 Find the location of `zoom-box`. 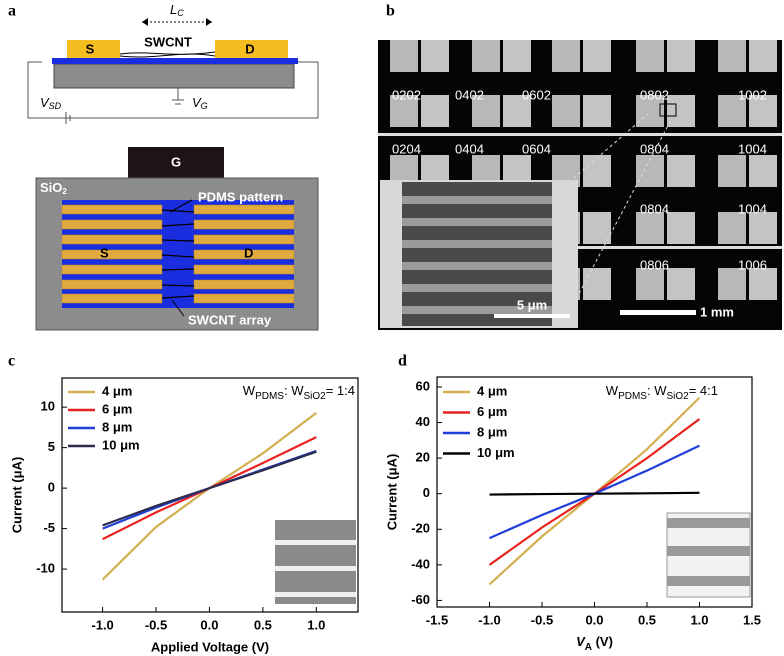

zoom-box is located at coordinates (668, 110).